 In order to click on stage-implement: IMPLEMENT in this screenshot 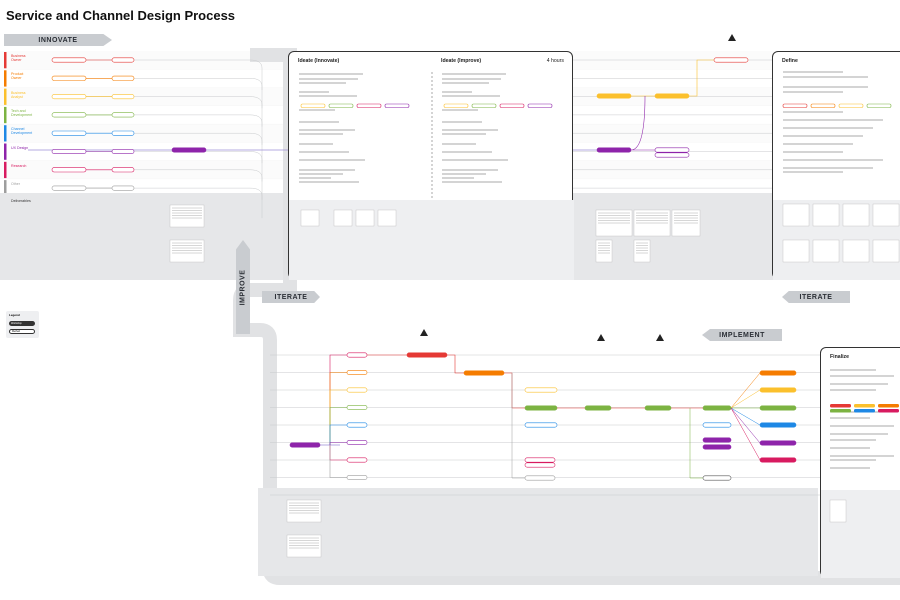, I will do `click(742, 335)`.